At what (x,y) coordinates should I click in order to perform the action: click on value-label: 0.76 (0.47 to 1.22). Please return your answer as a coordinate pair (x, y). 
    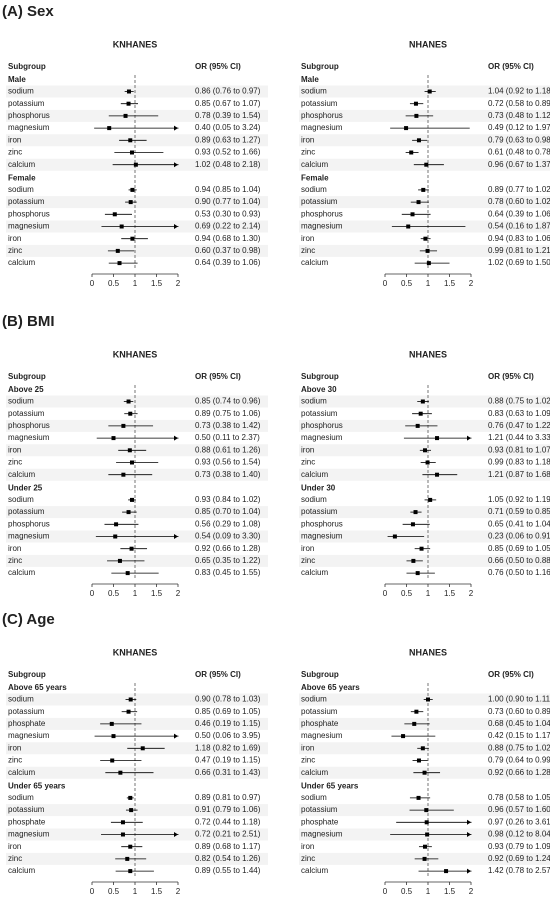
    Looking at the image, I should click on (519, 425).